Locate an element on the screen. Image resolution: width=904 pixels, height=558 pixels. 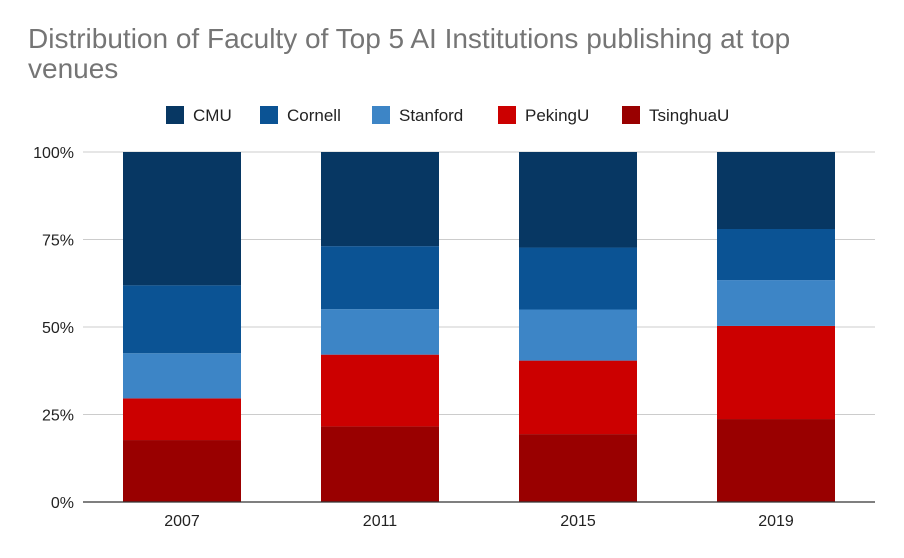
x-tick-label: 2019 is located at coordinates (776, 521).